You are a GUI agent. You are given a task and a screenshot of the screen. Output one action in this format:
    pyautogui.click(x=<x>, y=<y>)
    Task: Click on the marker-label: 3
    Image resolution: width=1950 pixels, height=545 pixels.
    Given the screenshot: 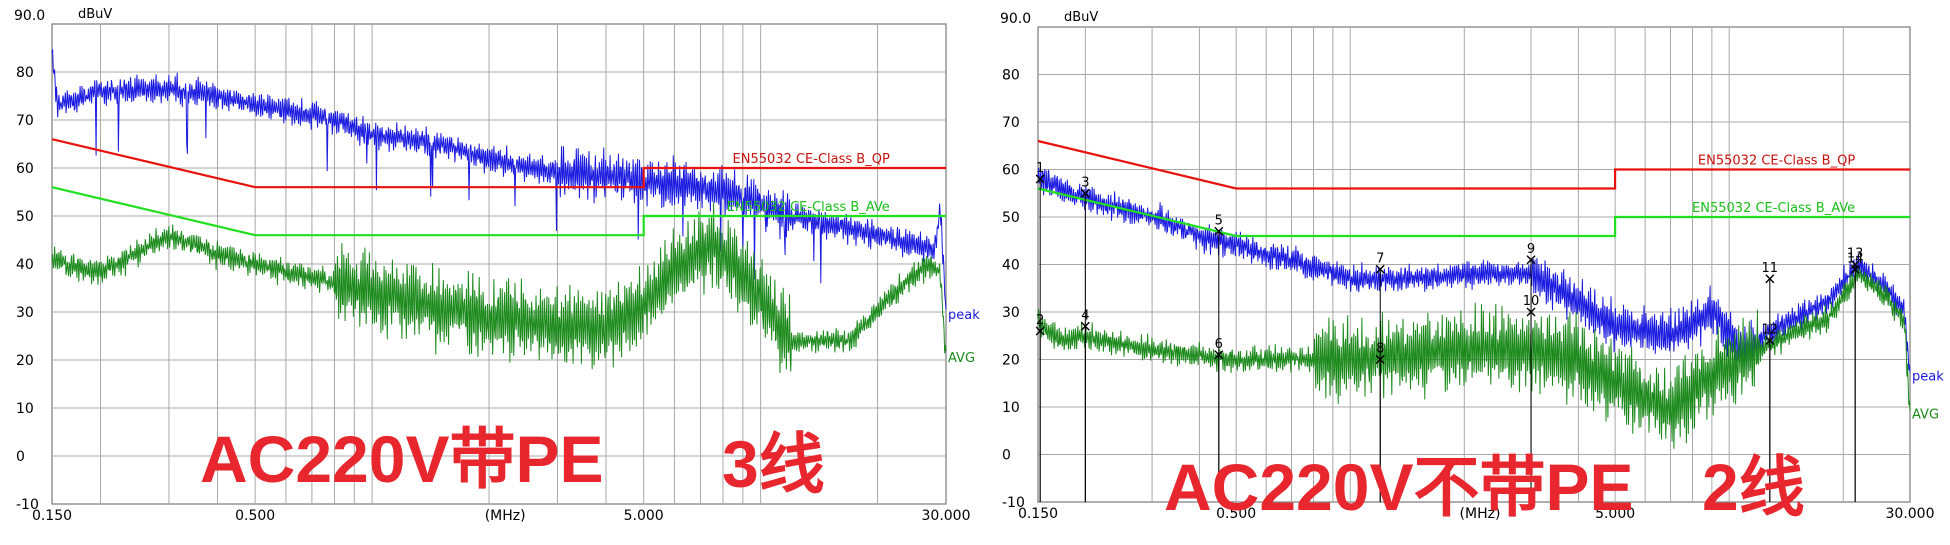 What is the action you would take?
    pyautogui.click(x=1085, y=182)
    